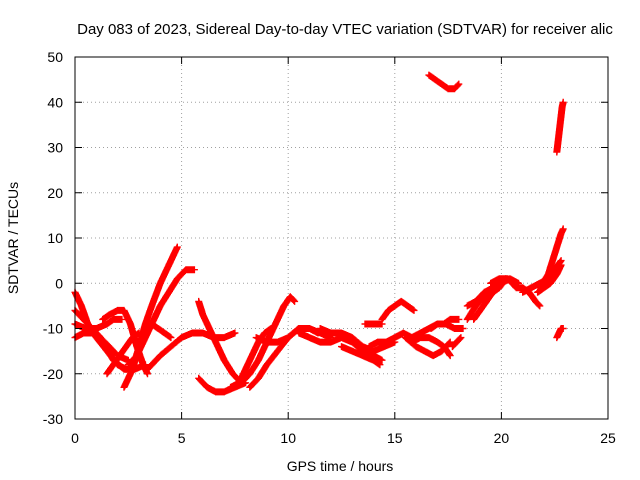 This screenshot has width=640, height=480. I want to click on y-tick-label: 30, so click(55, 148).